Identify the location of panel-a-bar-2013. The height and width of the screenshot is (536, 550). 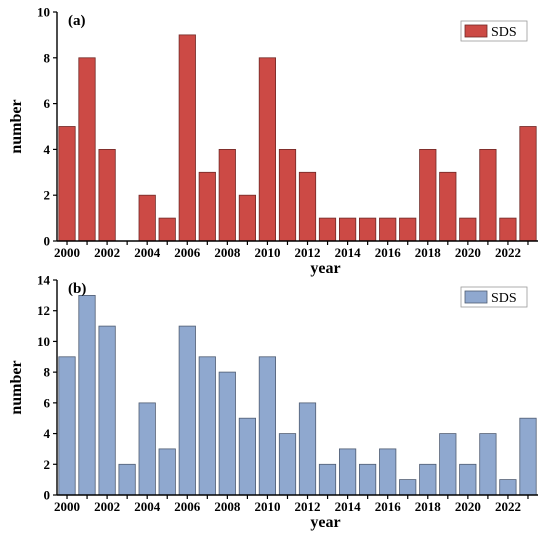
(327, 229).